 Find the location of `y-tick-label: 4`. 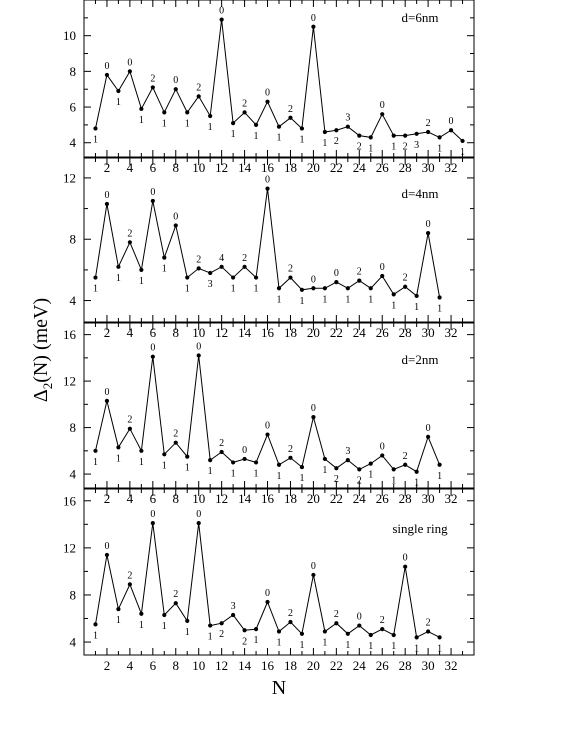

y-tick-label: 4 is located at coordinates (73, 474).